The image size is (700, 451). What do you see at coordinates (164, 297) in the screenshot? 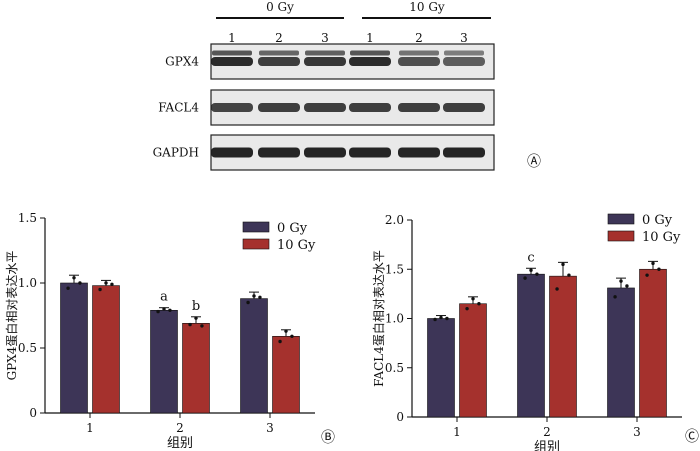
I see `significance-label: a` at bounding box center [164, 297].